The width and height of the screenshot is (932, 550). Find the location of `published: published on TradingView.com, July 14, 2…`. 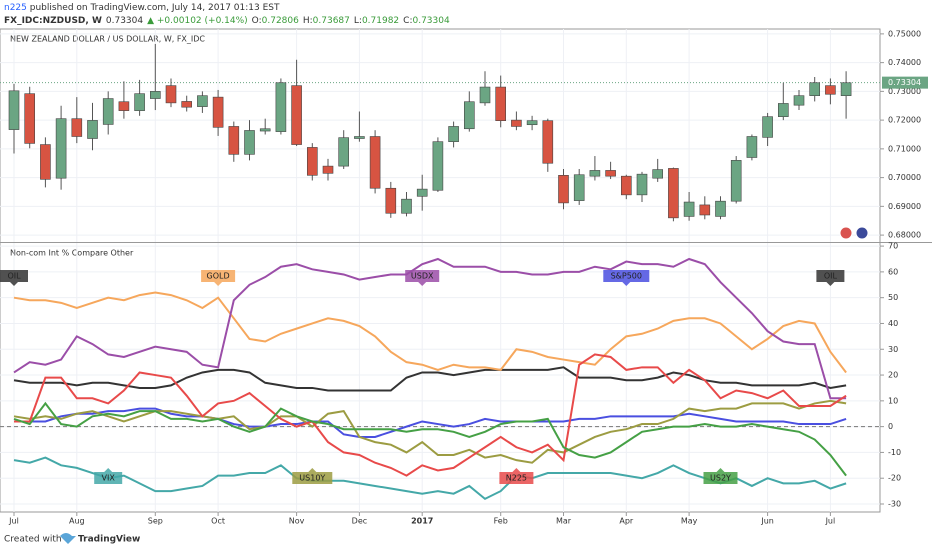

published: published on TradingView.com, July 14, 2… is located at coordinates (153, 8).